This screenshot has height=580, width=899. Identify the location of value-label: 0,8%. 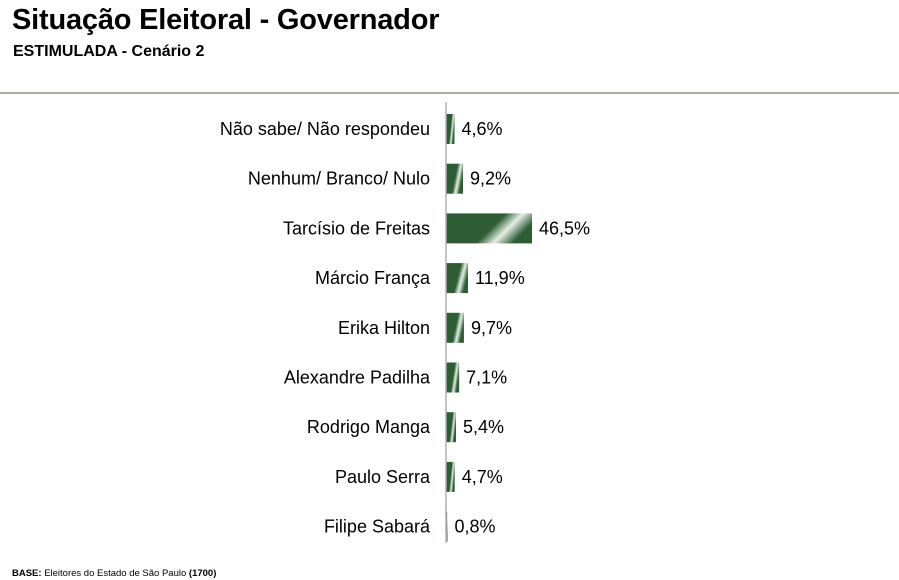
(475, 527).